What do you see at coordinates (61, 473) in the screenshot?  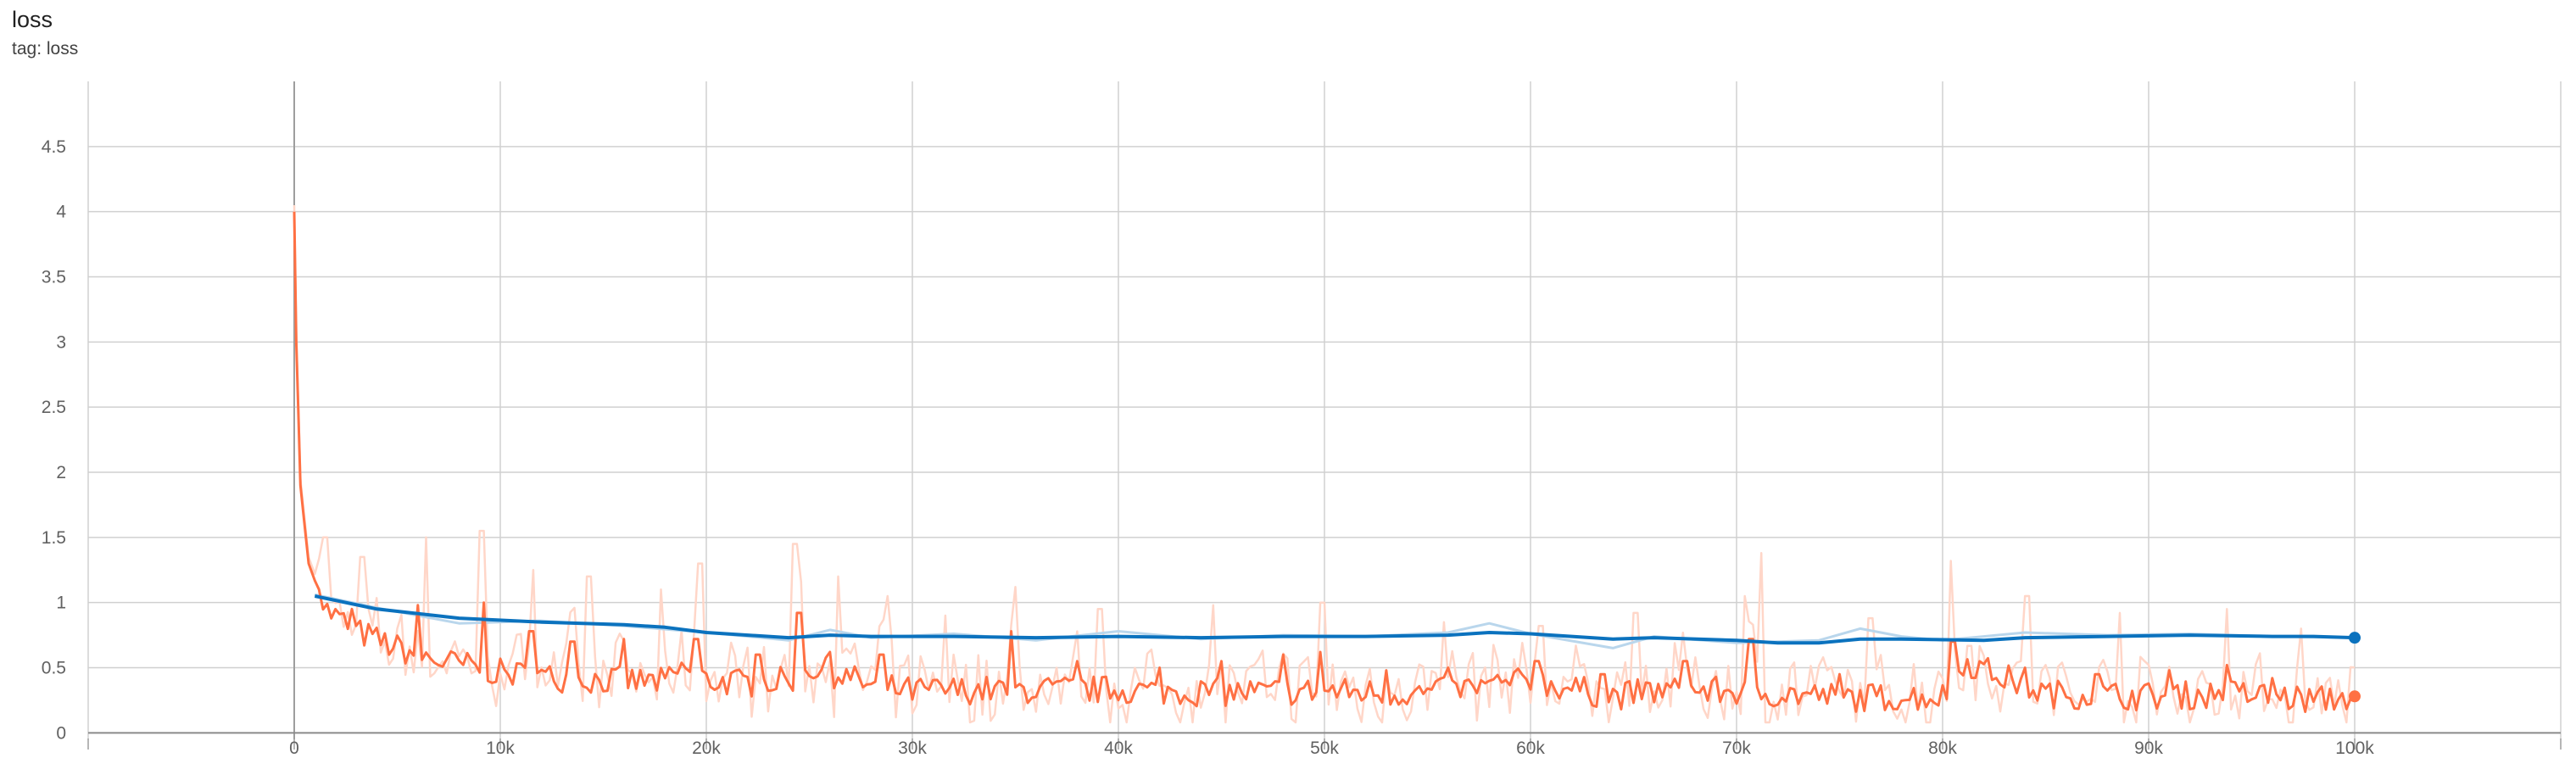 I see `y-tick-label: 2` at bounding box center [61, 473].